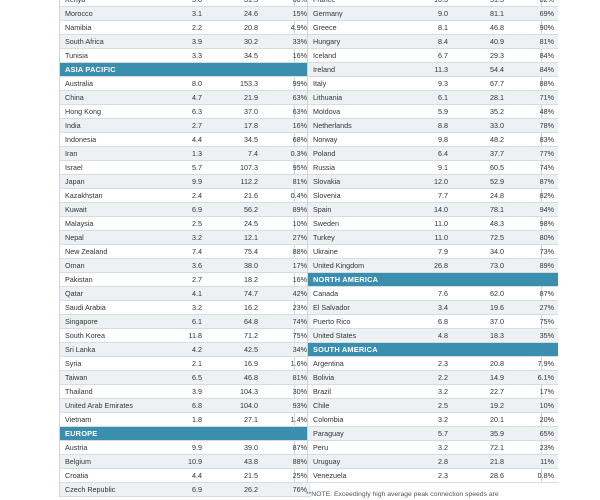 The width and height of the screenshot is (600, 500). What do you see at coordinates (480, 321) in the screenshot?
I see `value-cell-2: 37.0` at bounding box center [480, 321].